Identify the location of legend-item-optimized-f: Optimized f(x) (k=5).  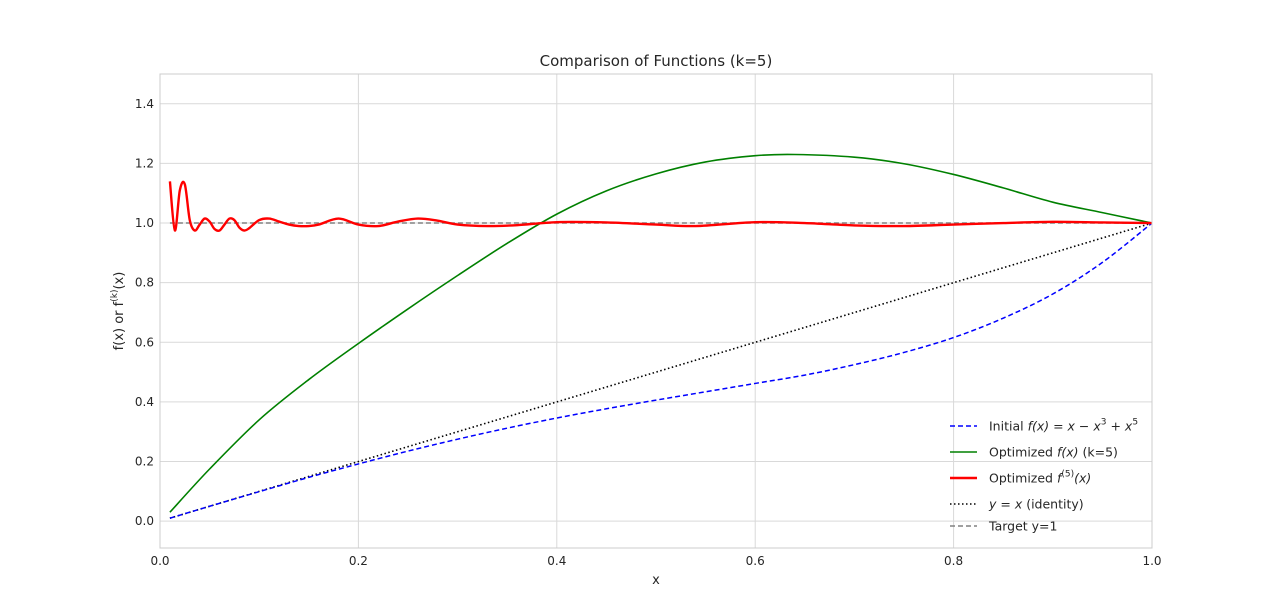
(1034, 452).